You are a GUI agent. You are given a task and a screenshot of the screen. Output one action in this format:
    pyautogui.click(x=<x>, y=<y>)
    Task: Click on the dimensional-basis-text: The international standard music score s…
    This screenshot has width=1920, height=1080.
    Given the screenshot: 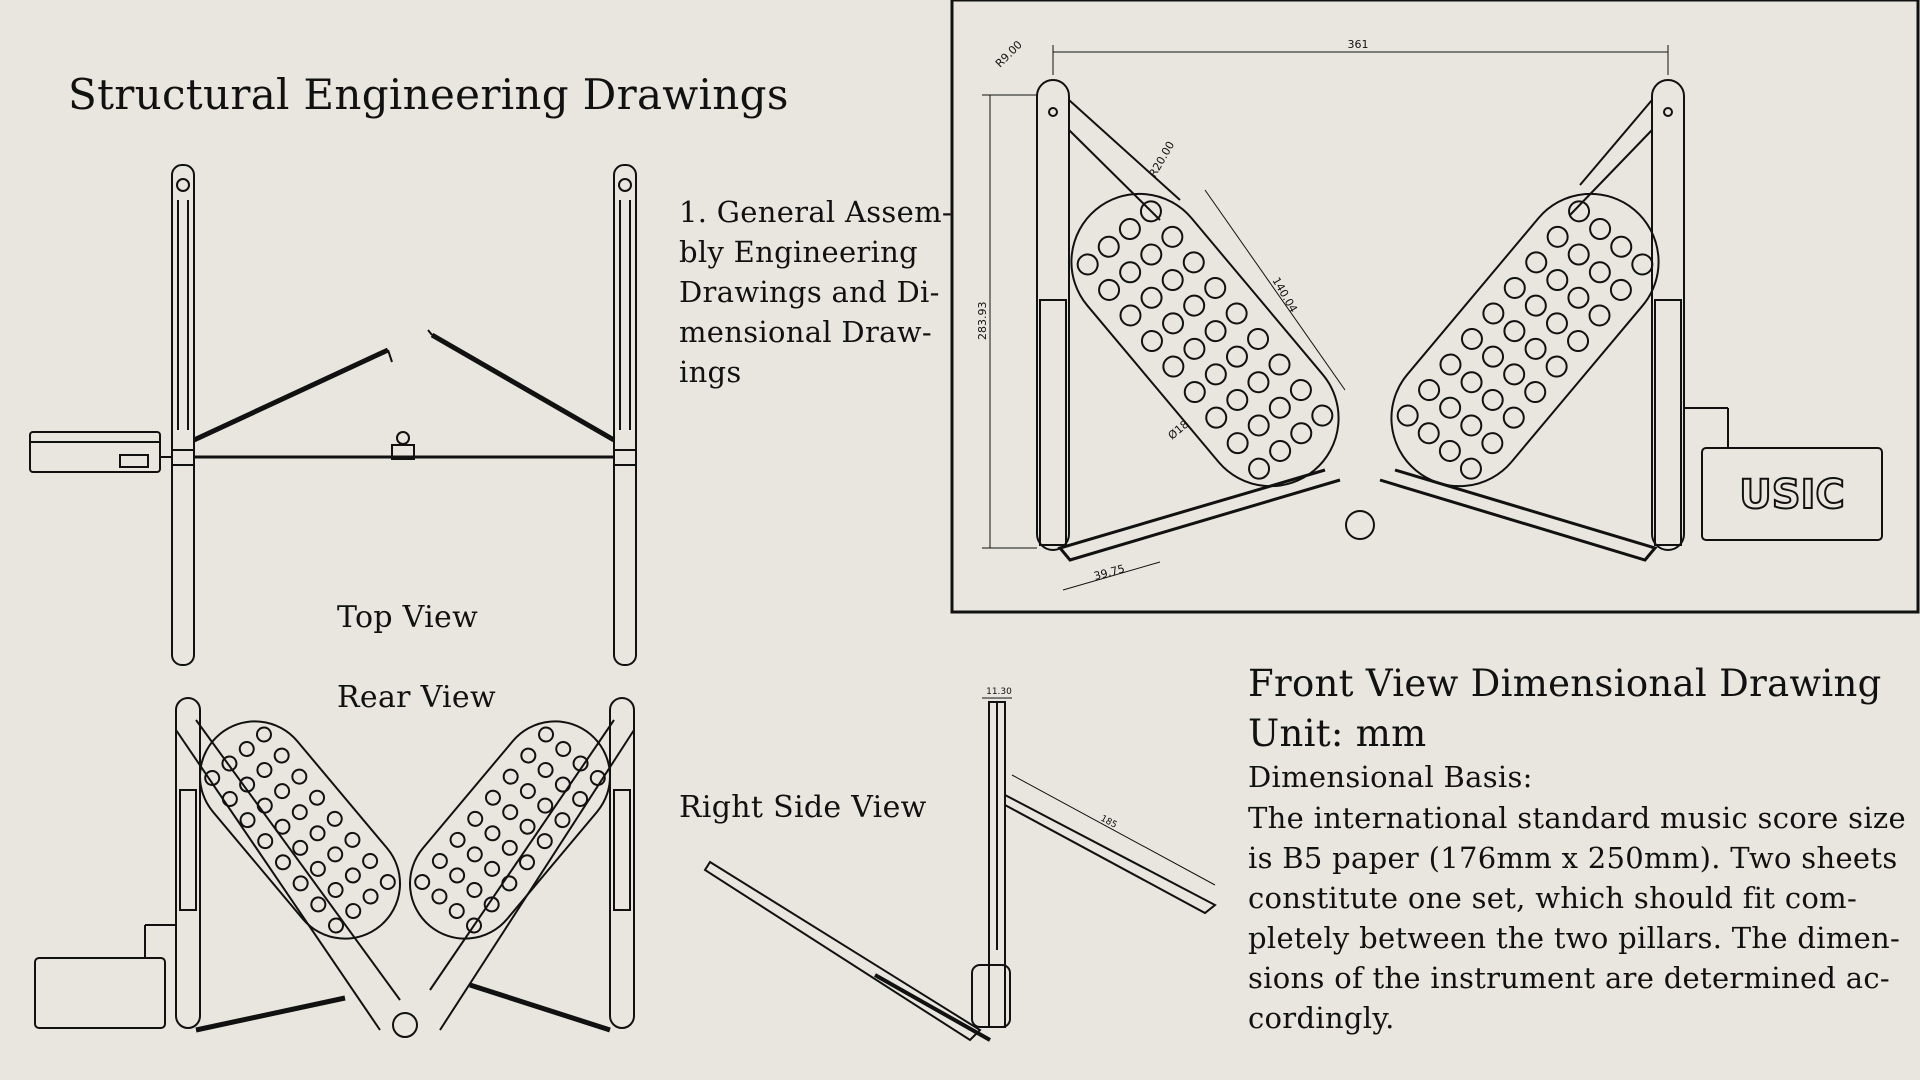 What is the action you would take?
    pyautogui.click(x=1577, y=918)
    